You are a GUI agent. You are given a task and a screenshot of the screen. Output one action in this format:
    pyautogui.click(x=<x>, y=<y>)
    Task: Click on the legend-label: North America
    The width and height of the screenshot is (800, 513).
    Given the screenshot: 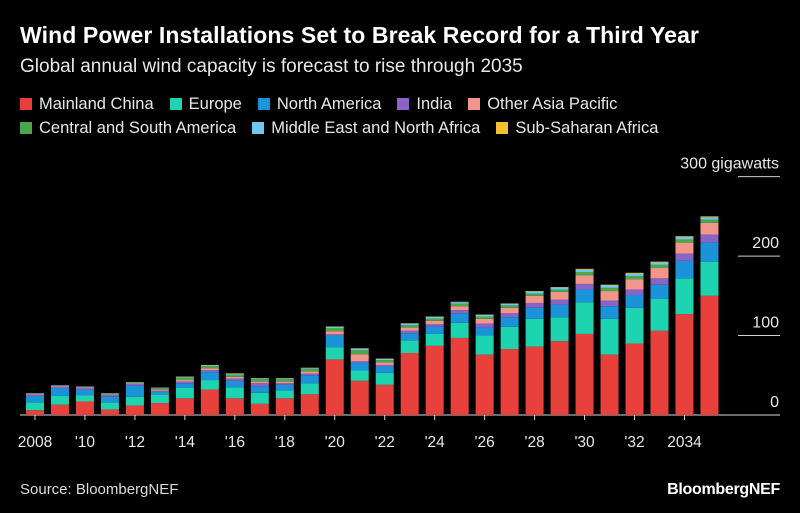 What is the action you would take?
    pyautogui.click(x=329, y=103)
    